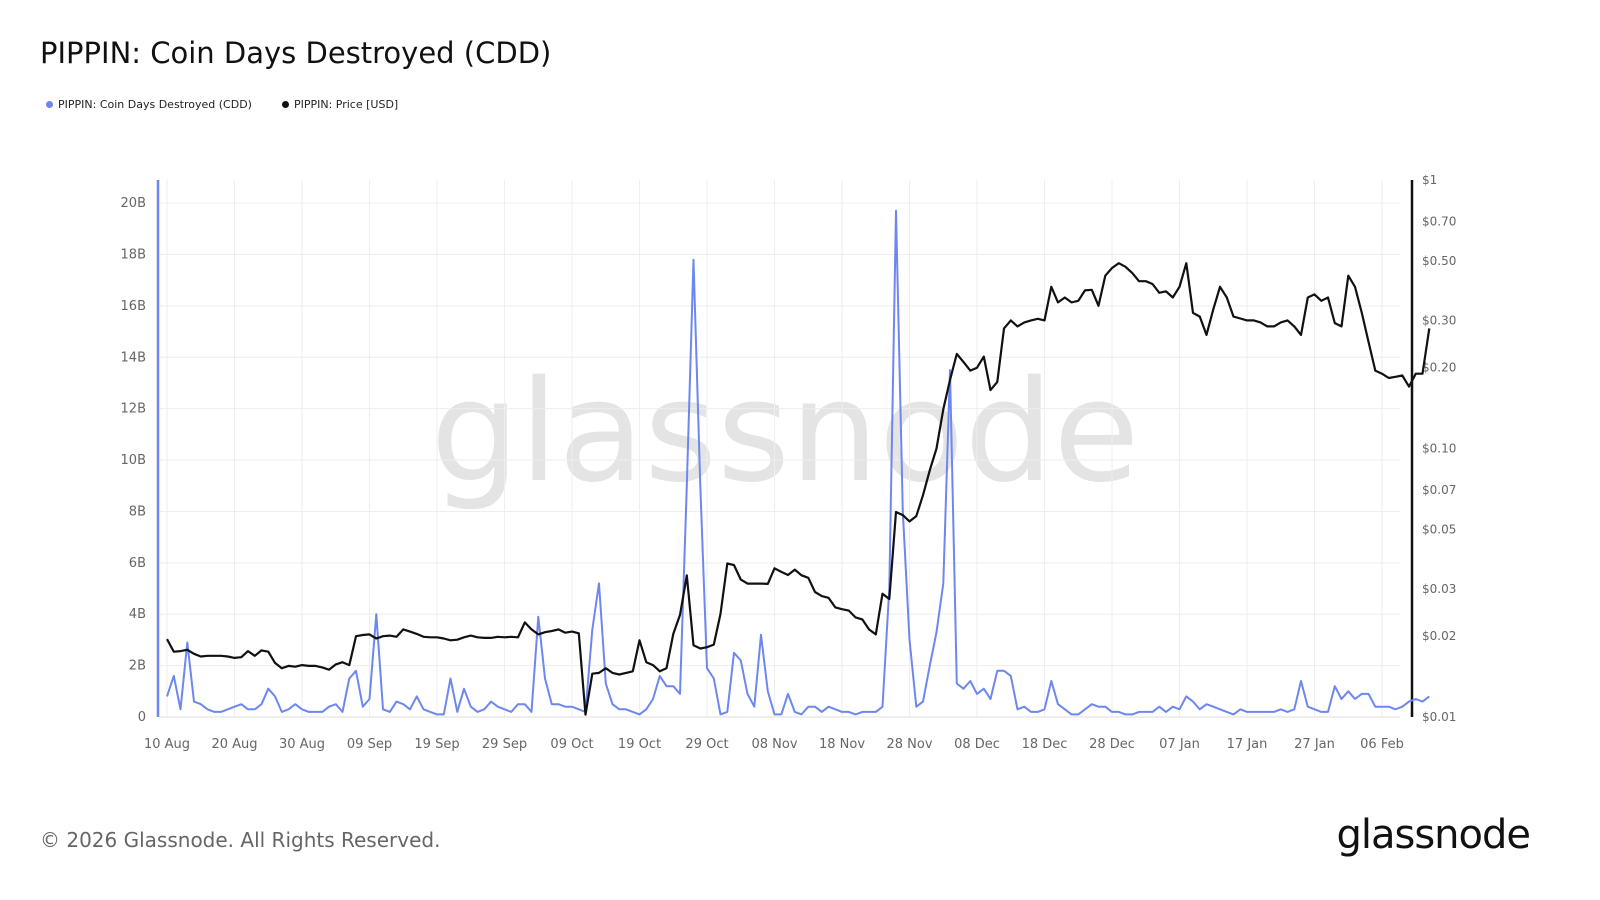 This screenshot has width=1600, height=900. Describe the element at coordinates (1439, 368) in the screenshot. I see `right-tick-label: $0.20` at that location.